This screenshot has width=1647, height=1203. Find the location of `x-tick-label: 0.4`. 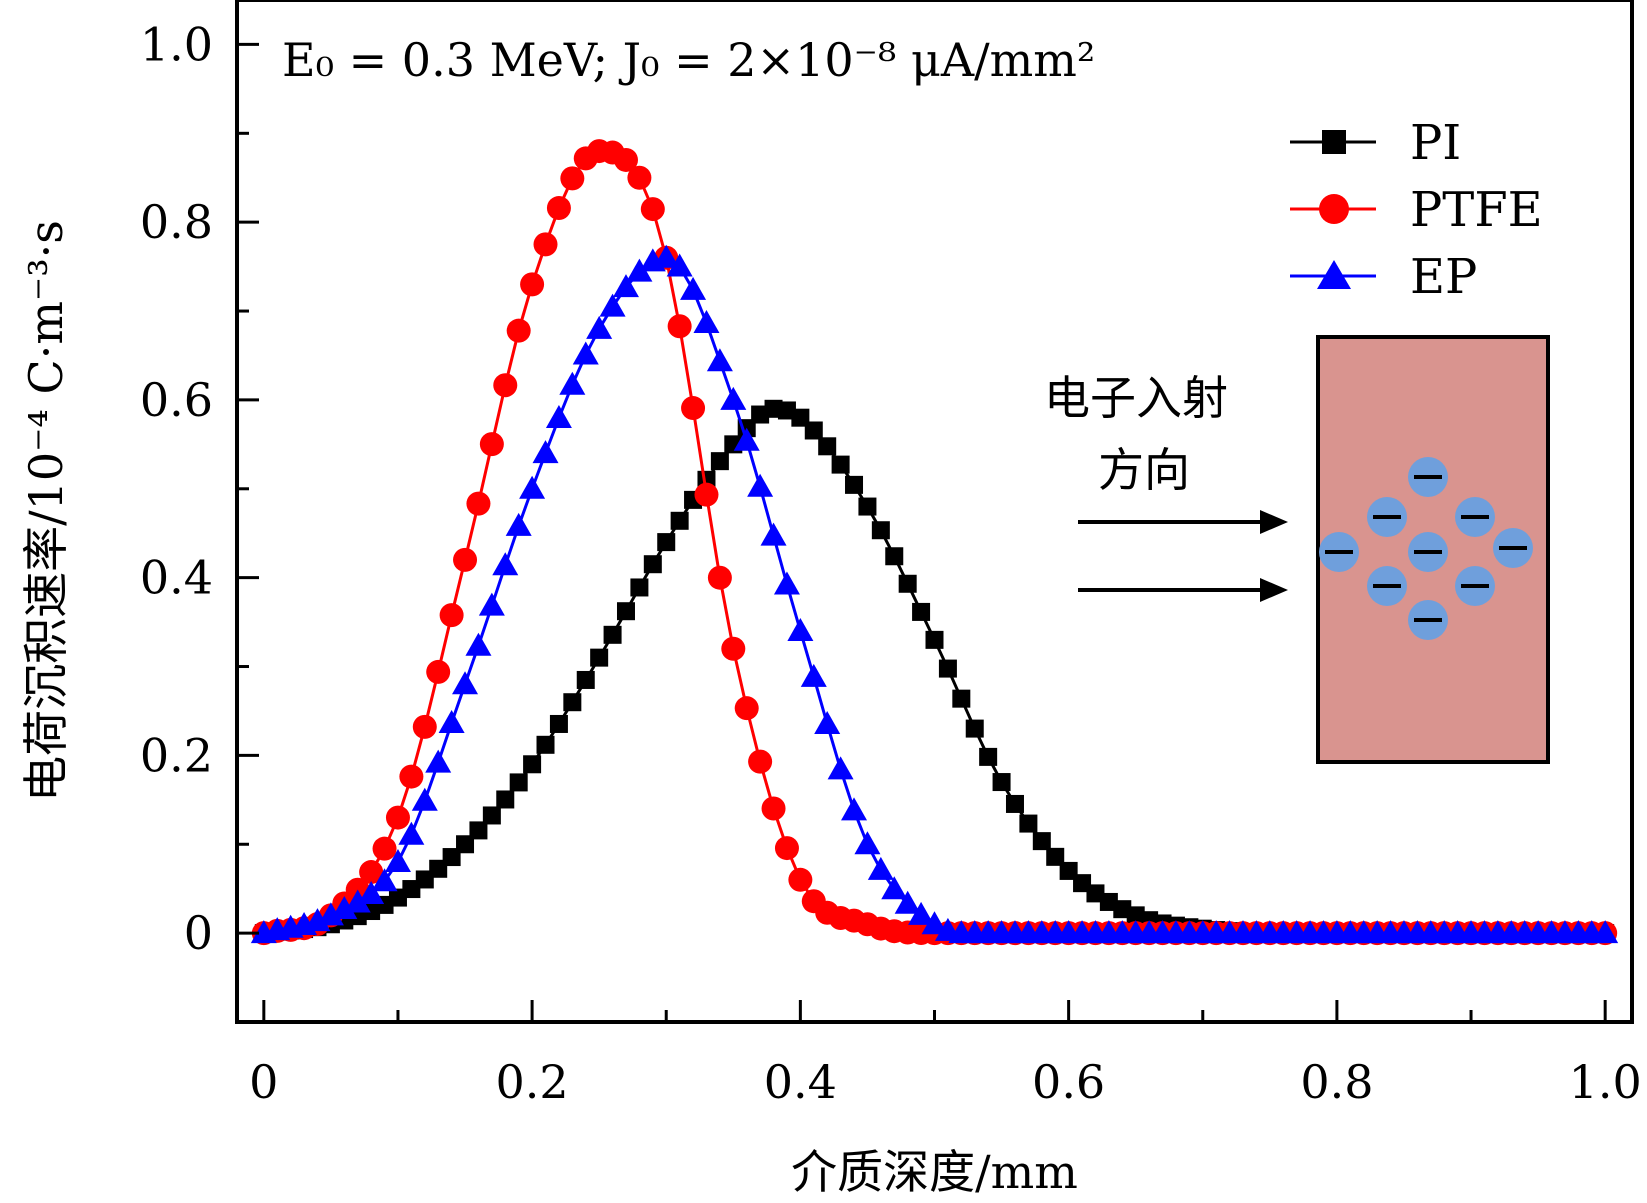

x-tick-label: 0.4 is located at coordinates (800, 1082).